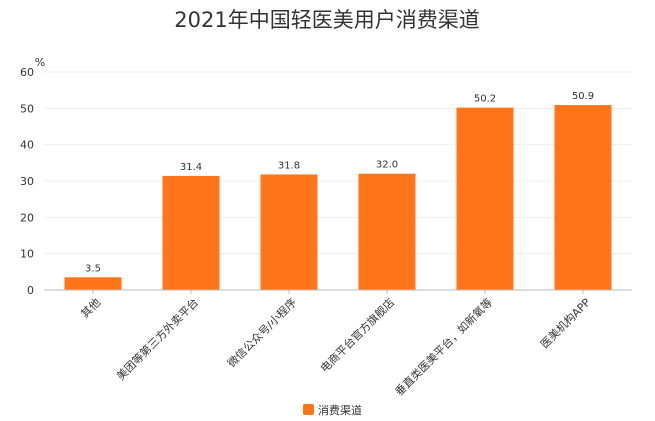 This screenshot has height=421, width=655. I want to click on legend: 消费渠道, so click(332, 410).